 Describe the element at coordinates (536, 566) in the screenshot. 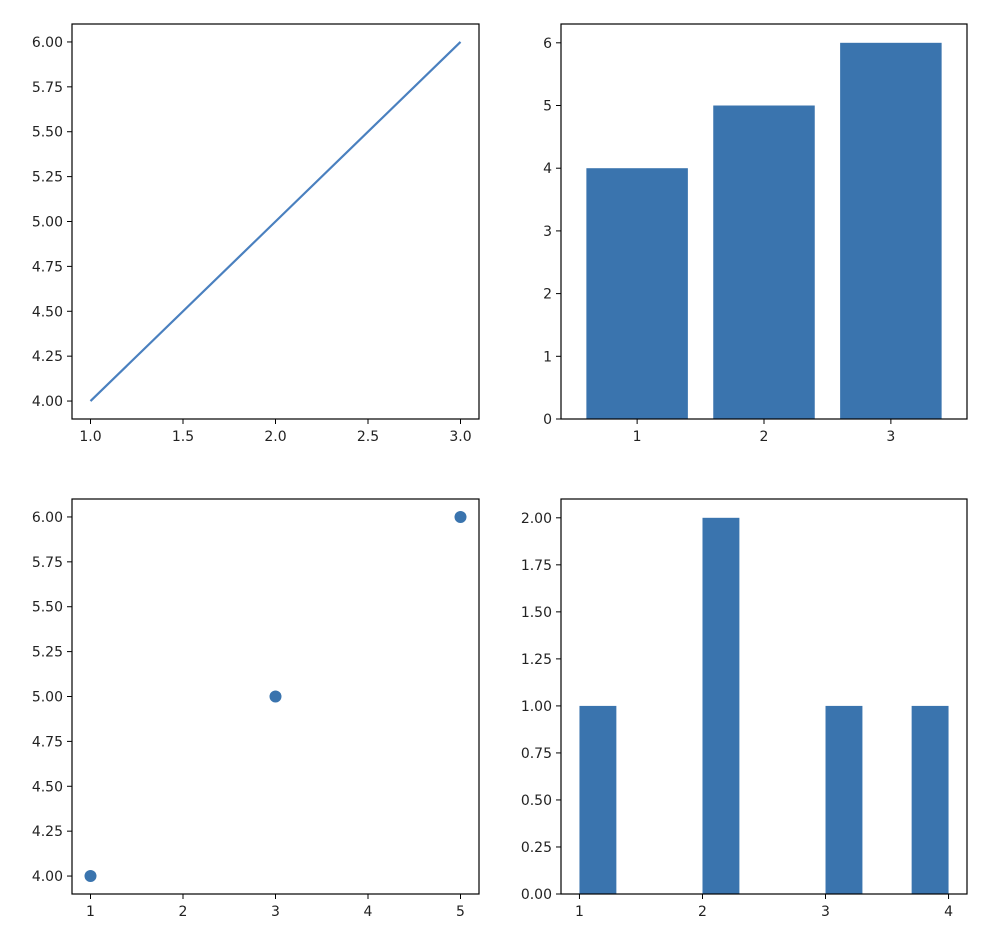

I see `y-tick-label: 1.75` at that location.